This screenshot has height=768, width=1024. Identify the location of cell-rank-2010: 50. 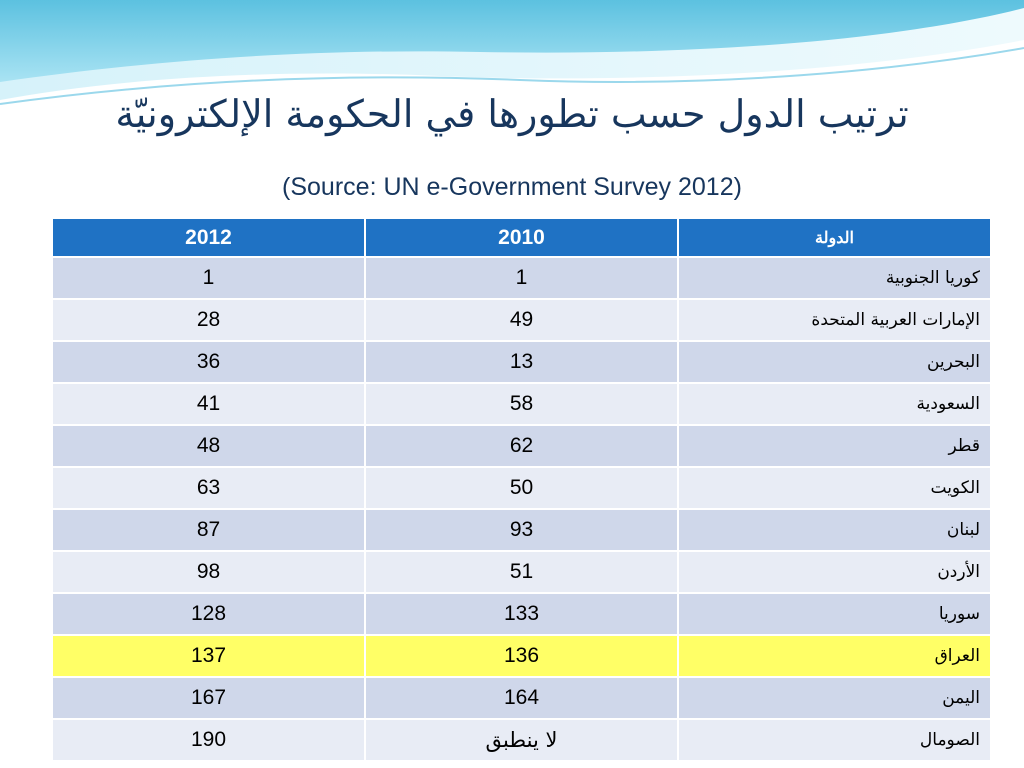
(521, 488).